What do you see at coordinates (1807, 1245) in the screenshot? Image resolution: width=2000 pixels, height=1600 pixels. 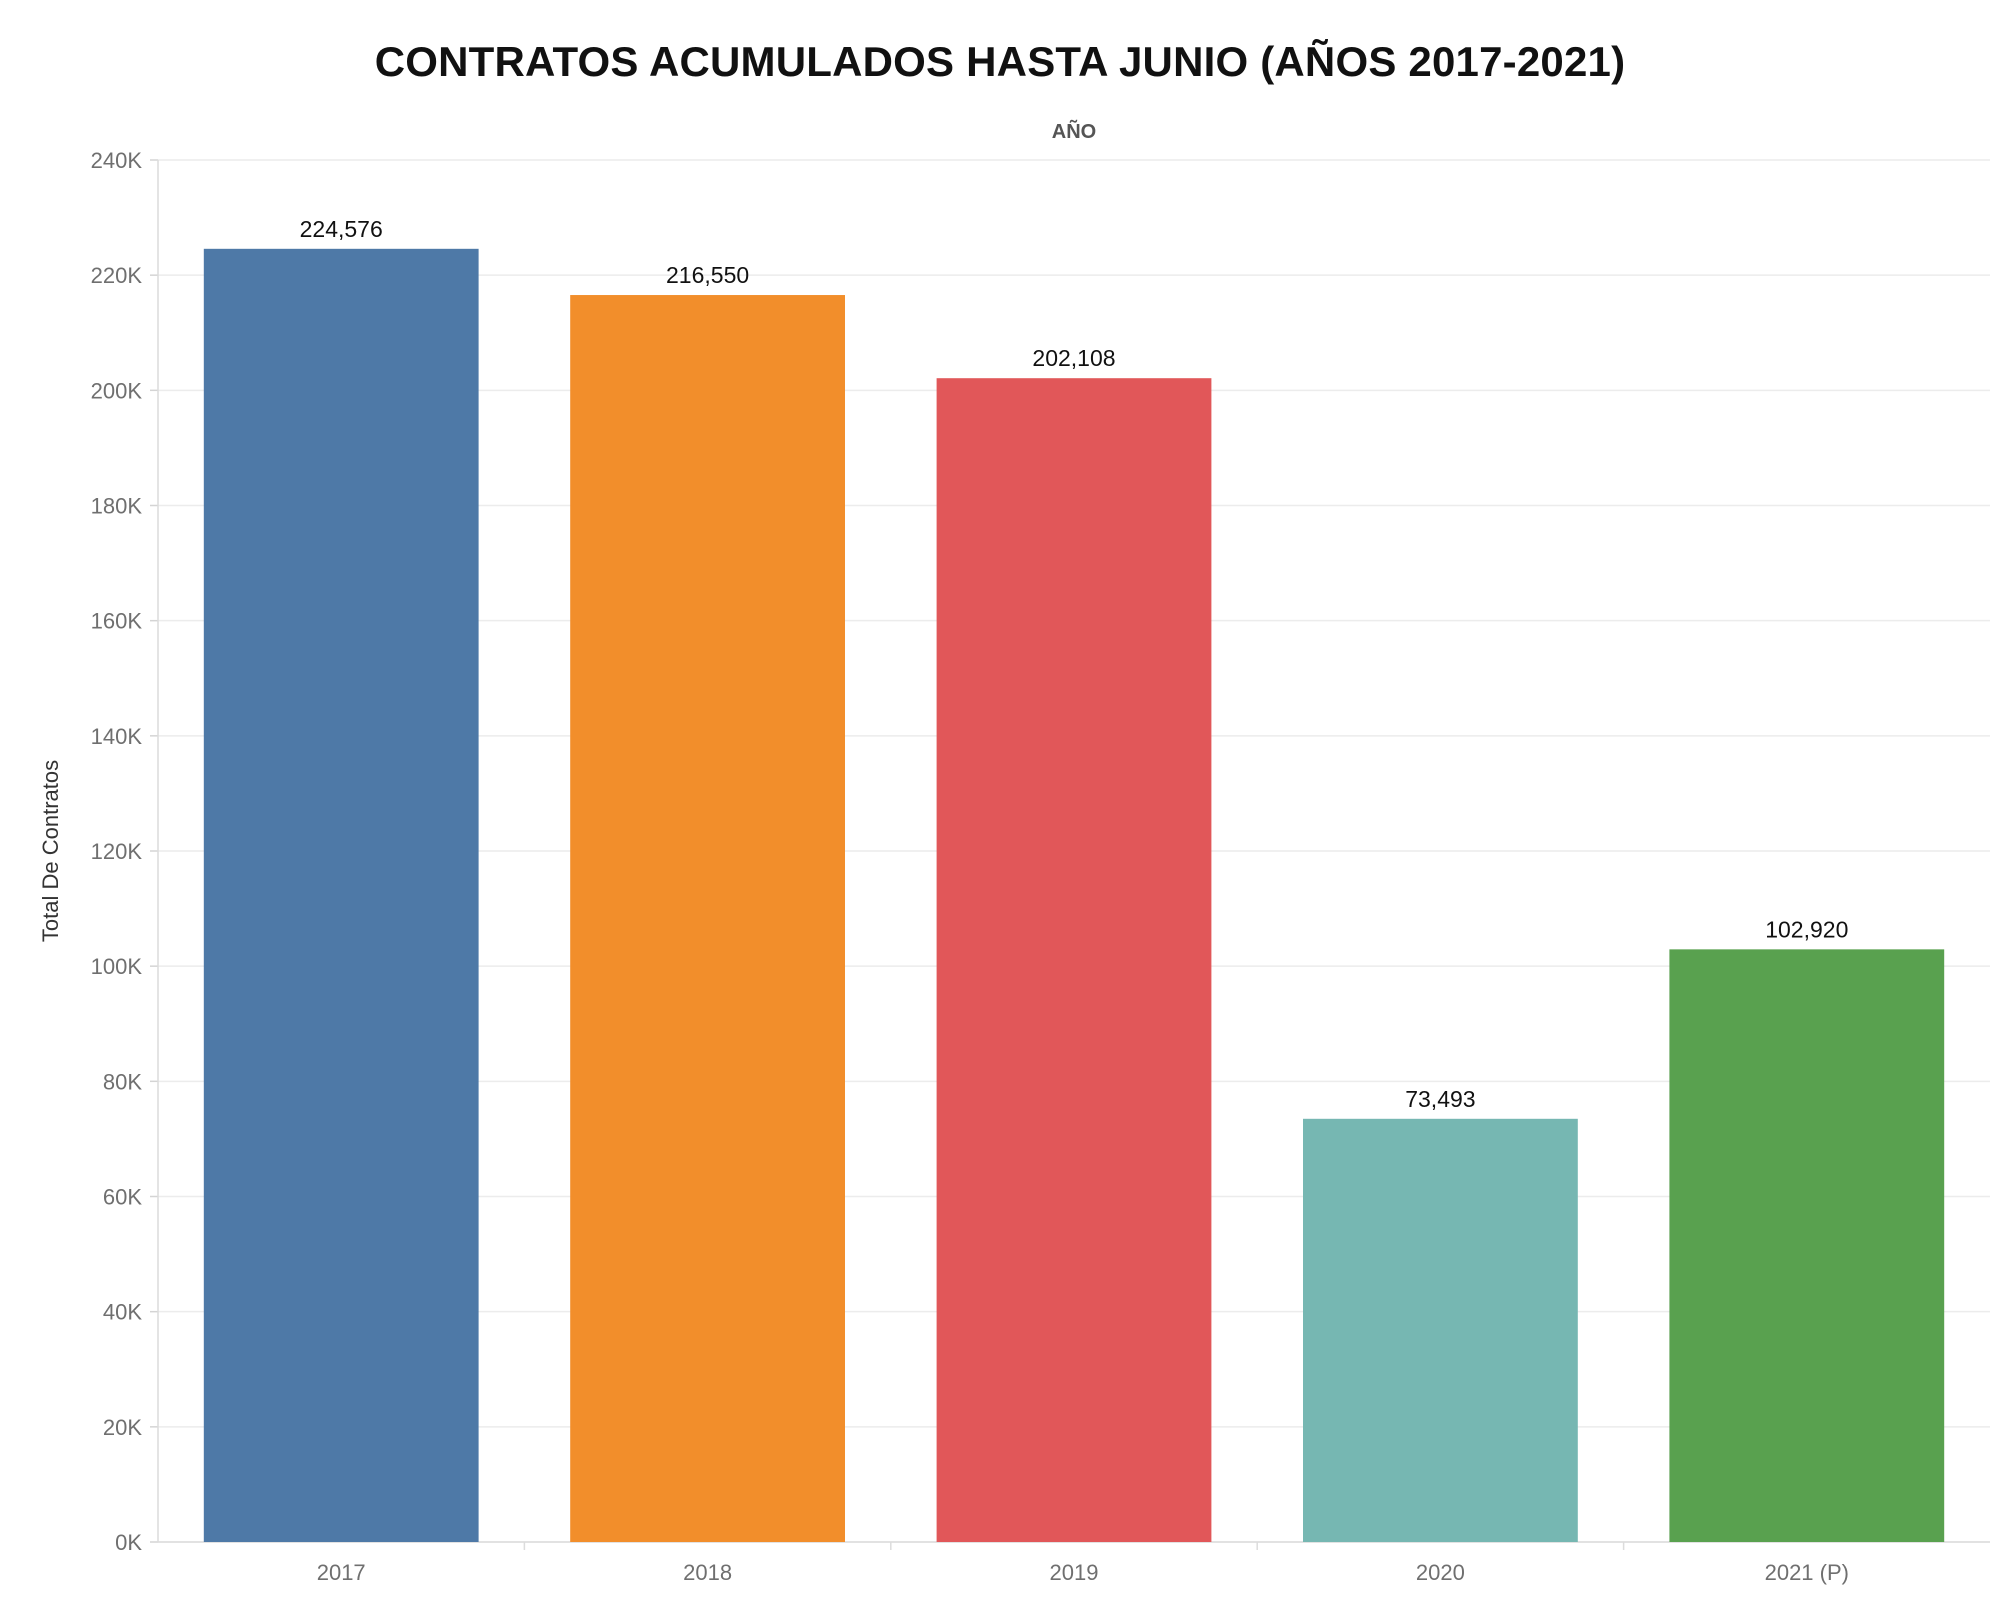 I see `bar-2021P` at bounding box center [1807, 1245].